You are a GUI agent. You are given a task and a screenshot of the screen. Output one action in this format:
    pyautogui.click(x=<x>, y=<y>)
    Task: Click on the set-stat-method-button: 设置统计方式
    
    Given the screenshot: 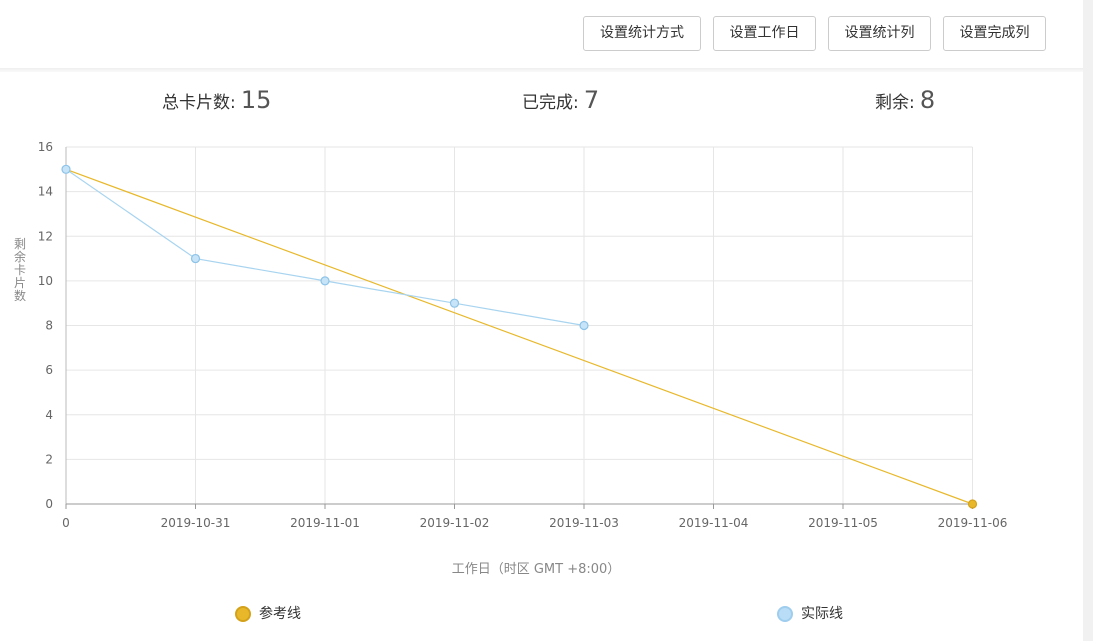 What is the action you would take?
    pyautogui.click(x=642, y=33)
    